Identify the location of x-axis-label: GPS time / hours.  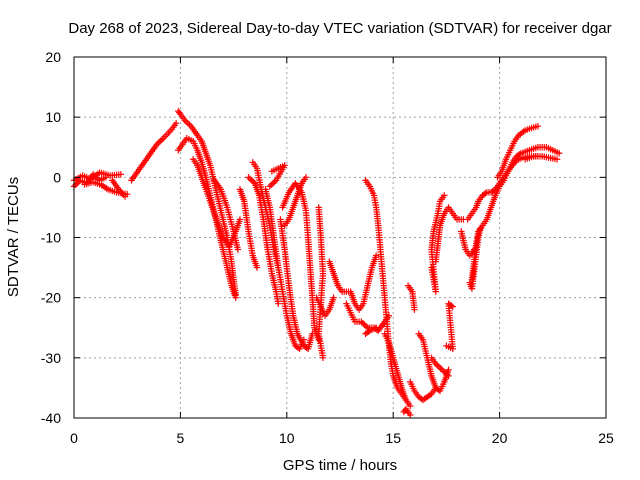
(340, 465).